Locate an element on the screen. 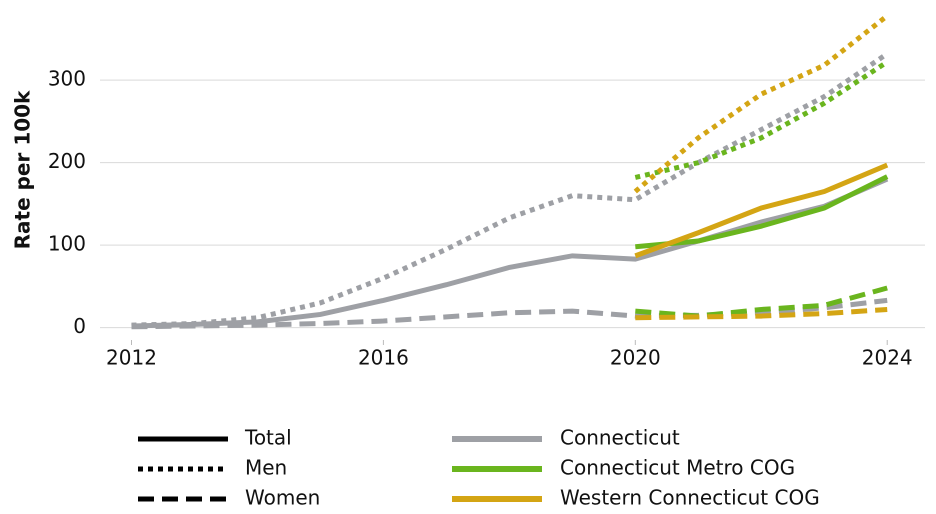 This screenshot has width=936, height=514. legend-label: Connecticut Metro COG is located at coordinates (677, 468).